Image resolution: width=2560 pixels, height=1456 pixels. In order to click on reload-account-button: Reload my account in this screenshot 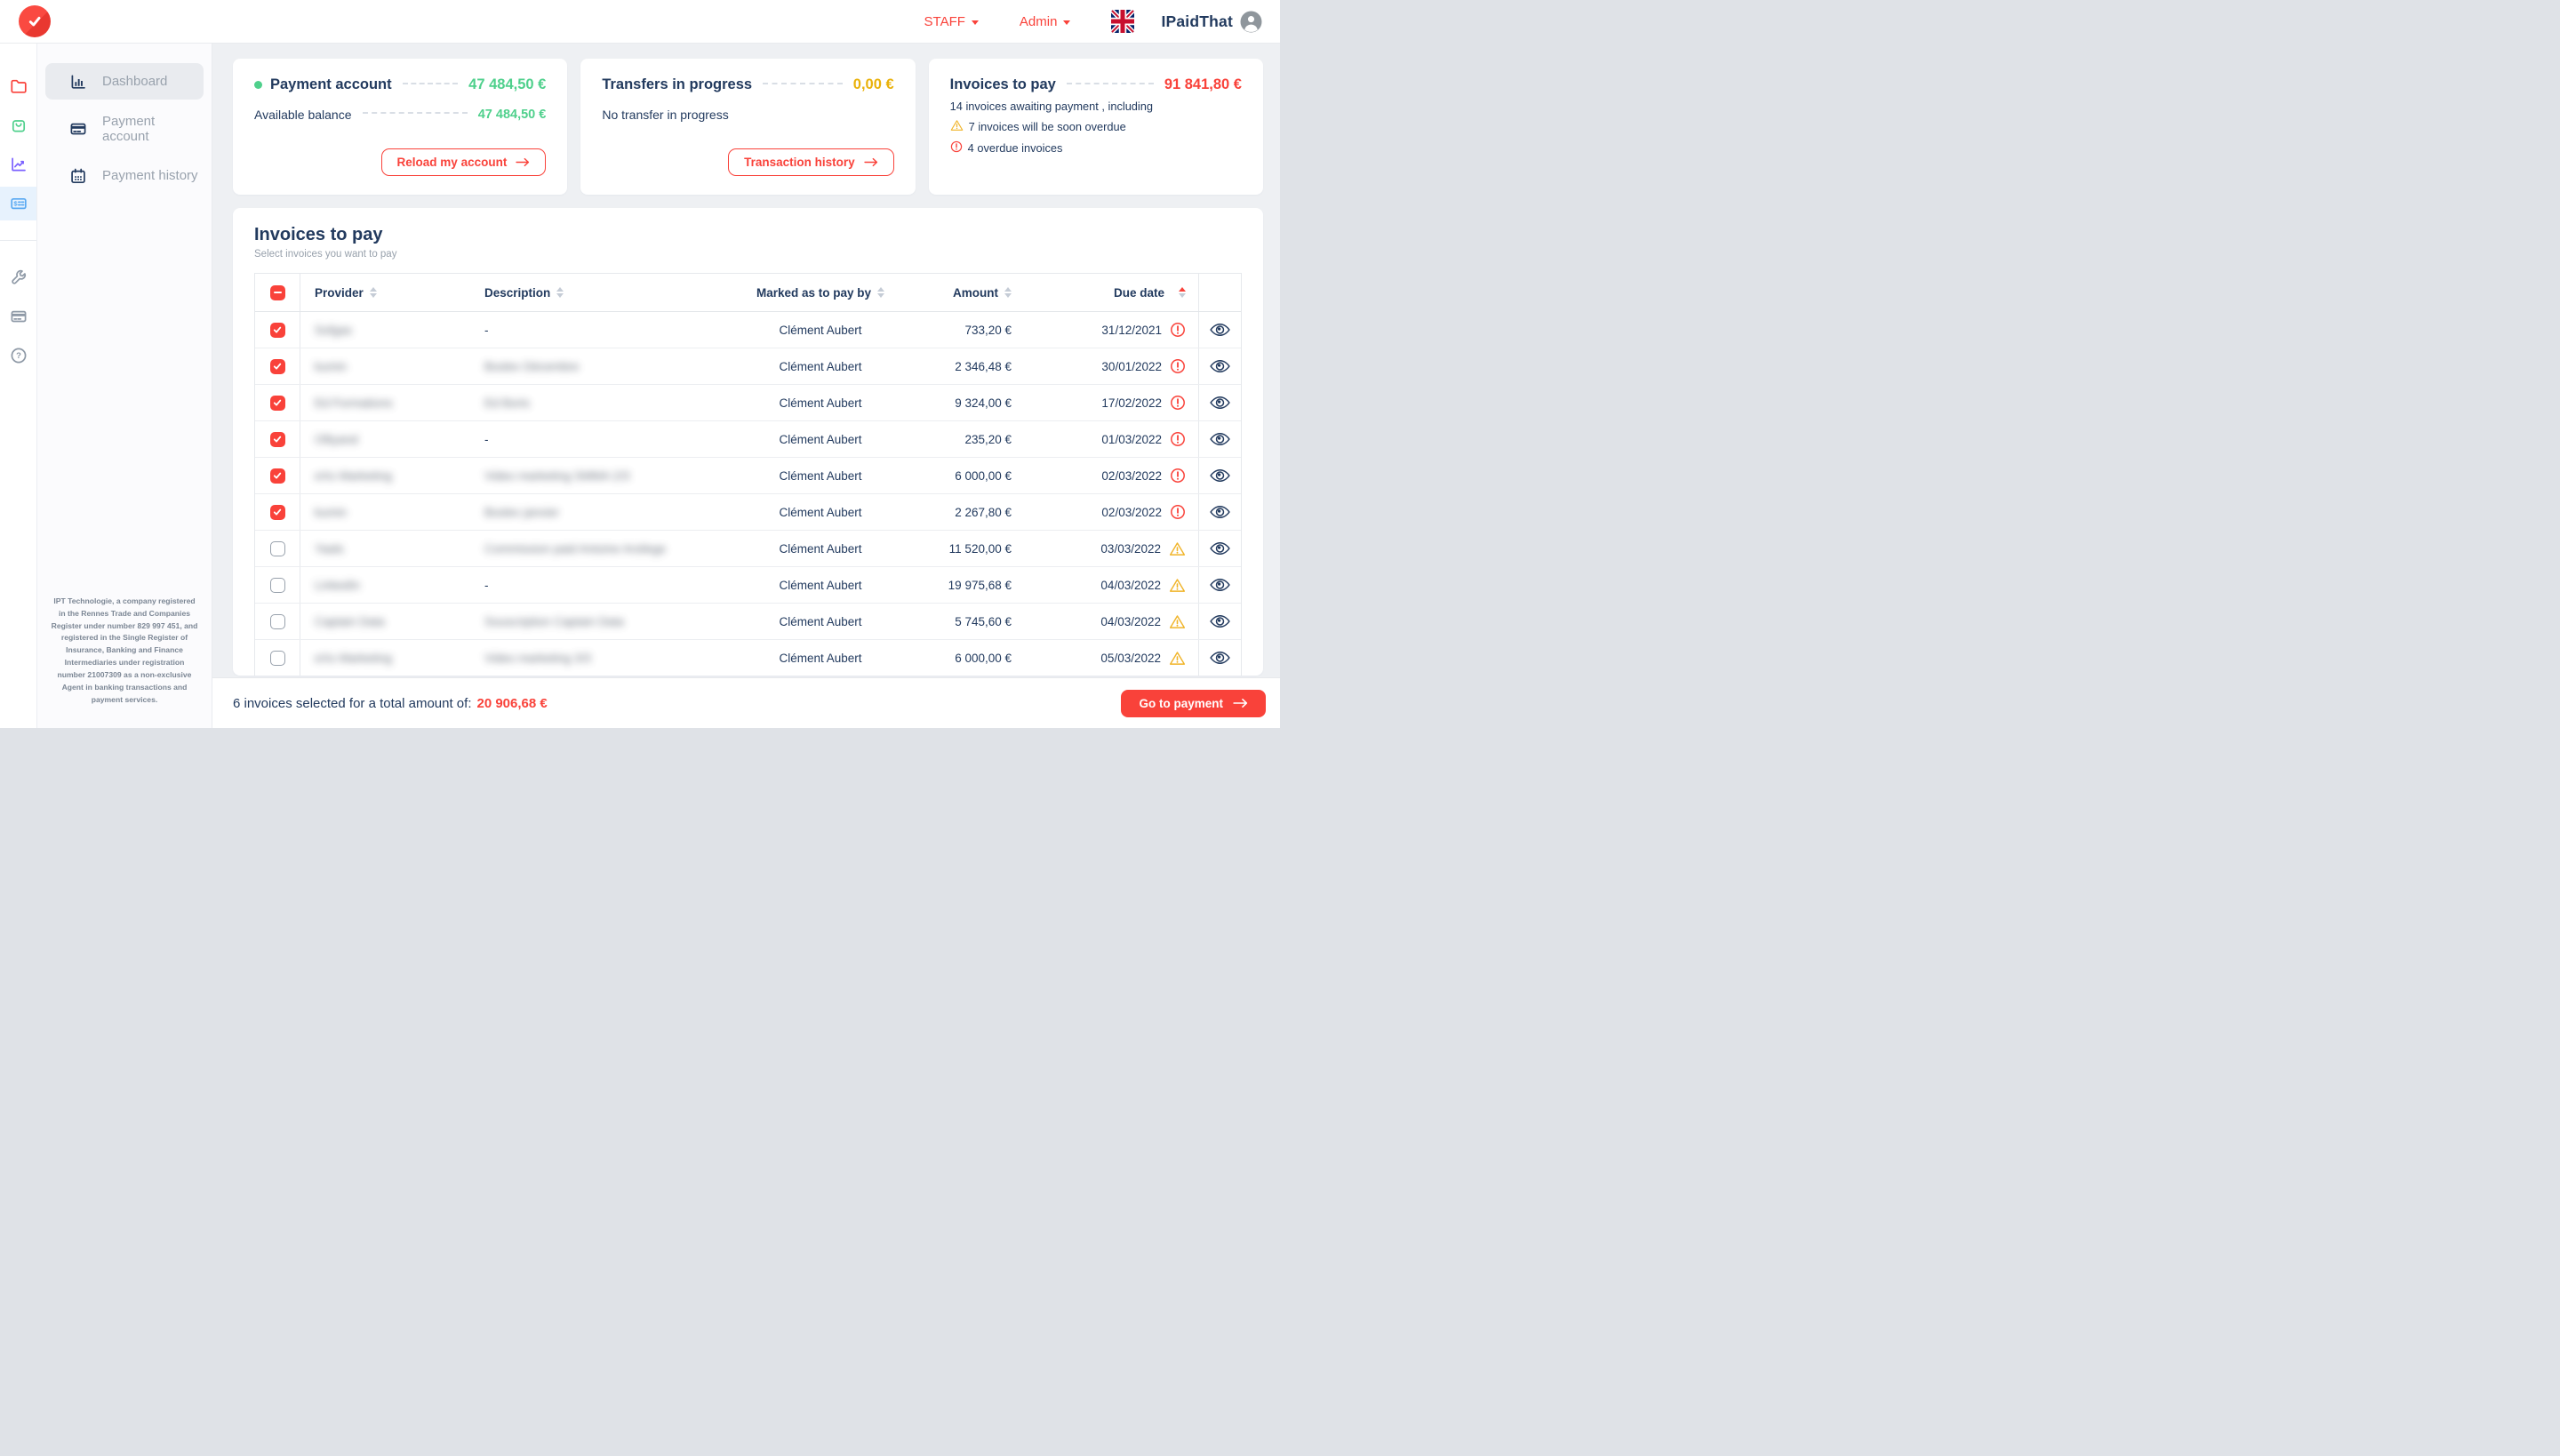, I will do `click(463, 162)`.